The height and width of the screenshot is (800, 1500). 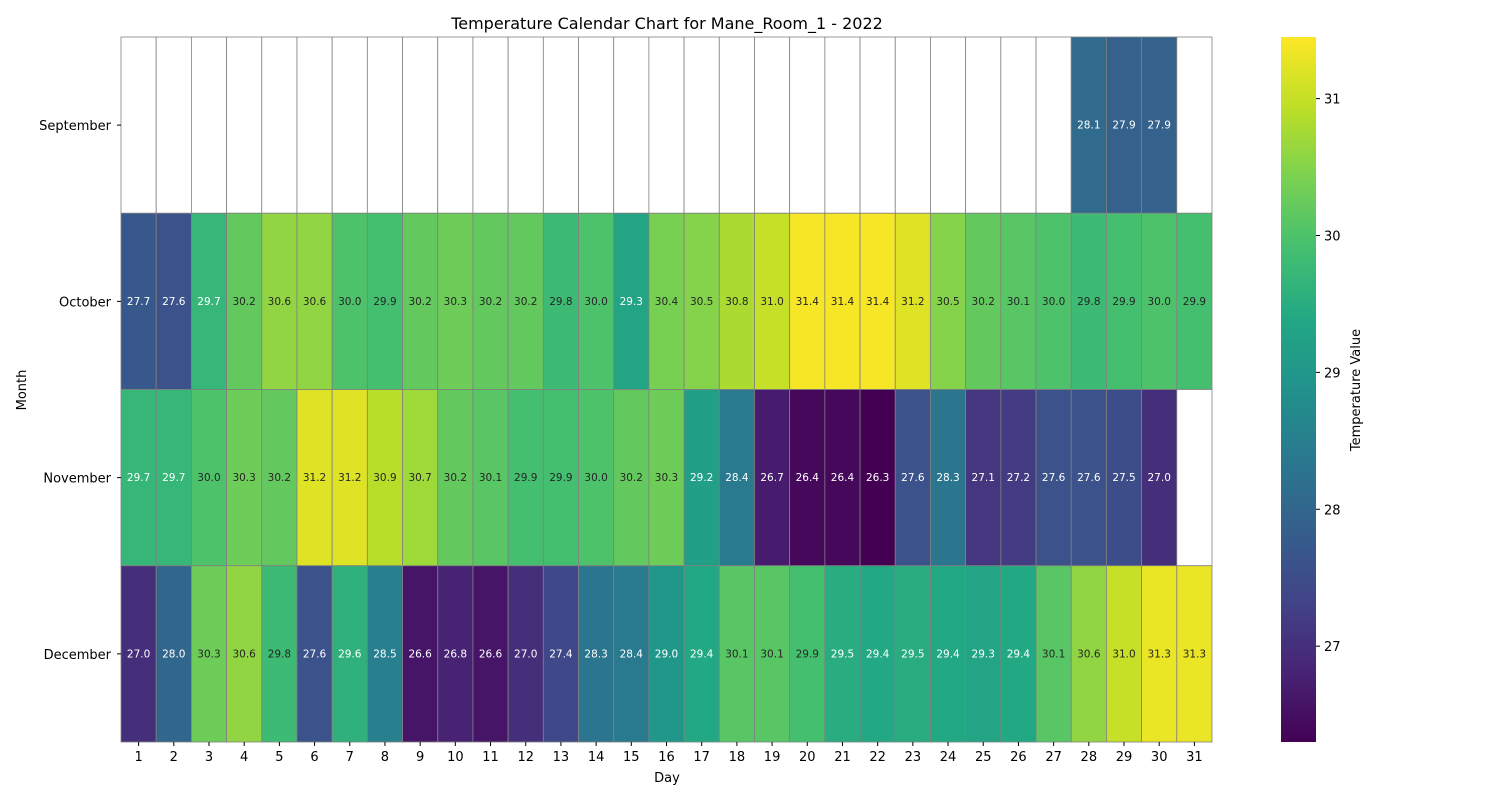 I want to click on cell-value-label: 29.3, so click(x=983, y=654).